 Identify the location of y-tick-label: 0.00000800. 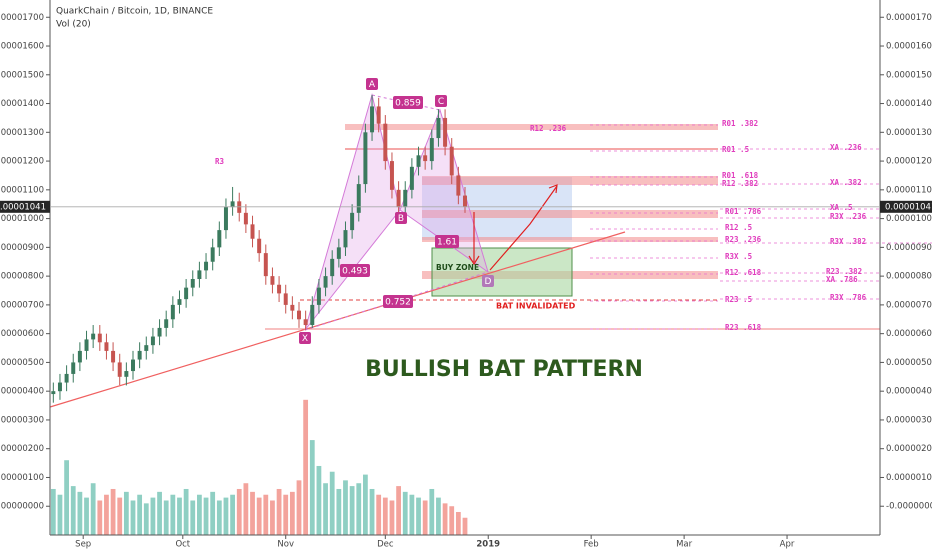
(22, 277).